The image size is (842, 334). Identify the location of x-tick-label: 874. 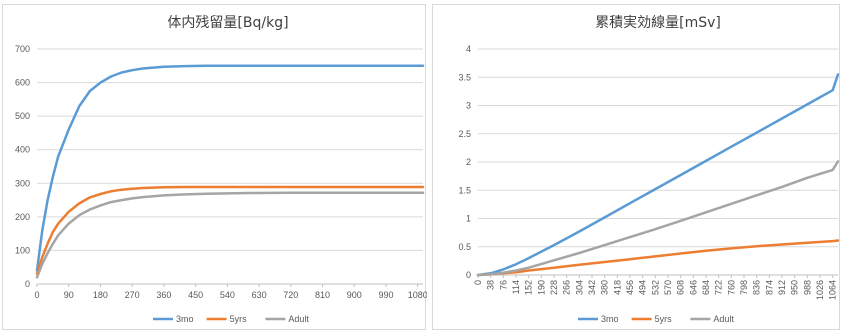
(769, 287).